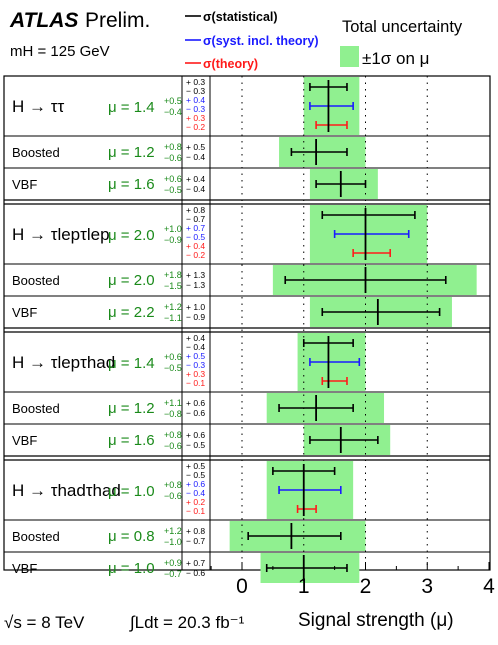 Image resolution: width=498 pixels, height=645 pixels. I want to click on category-row: Boosted μ = 2.0 +1.8−1.5 + 1.3− 1.3, so click(229, 280).